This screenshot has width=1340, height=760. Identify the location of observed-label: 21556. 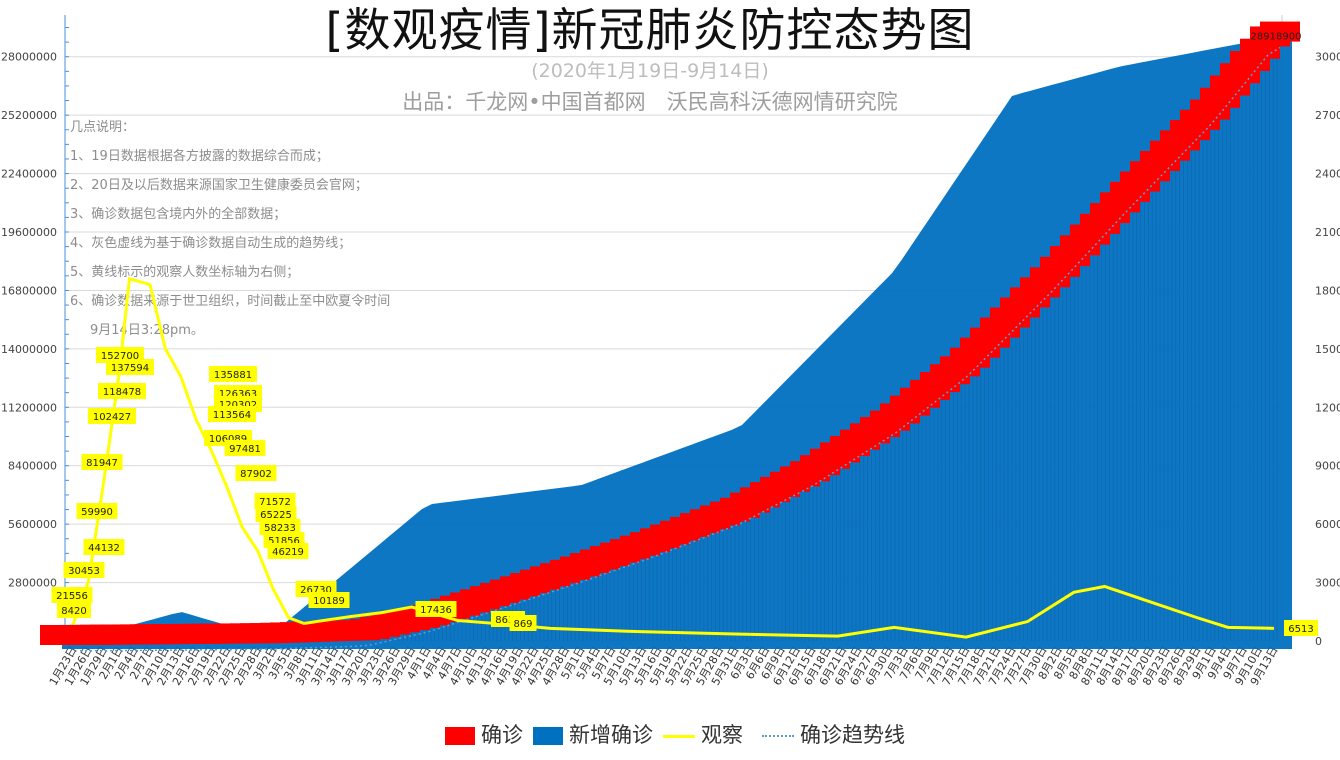
(72, 596).